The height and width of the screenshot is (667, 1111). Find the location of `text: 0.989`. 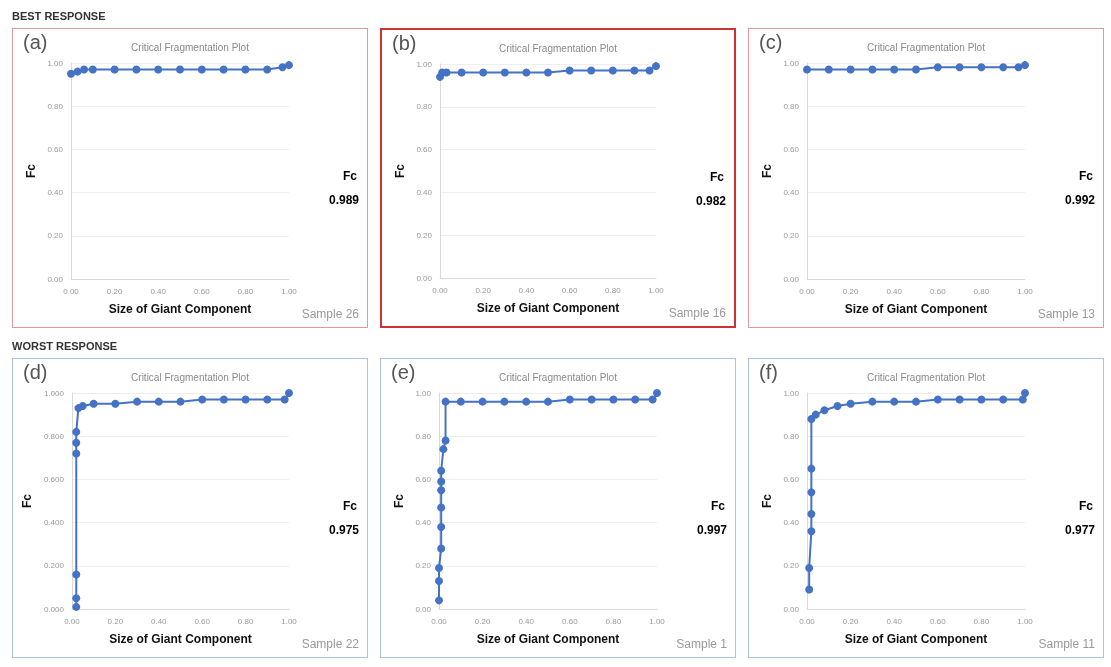

text: 0.989 is located at coordinates (343, 200).